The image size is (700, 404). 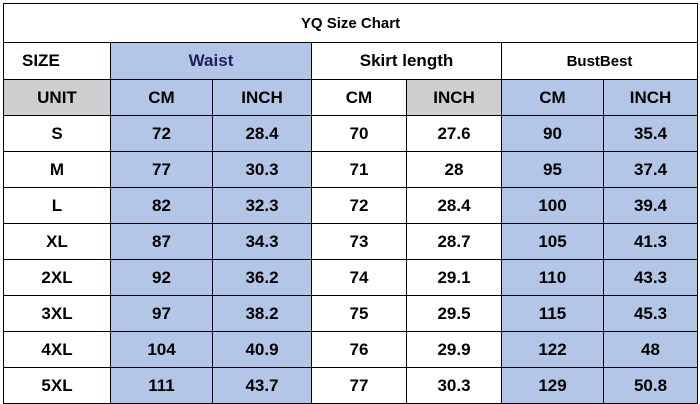 I want to click on skirt-cm-cell: 76, so click(x=359, y=349).